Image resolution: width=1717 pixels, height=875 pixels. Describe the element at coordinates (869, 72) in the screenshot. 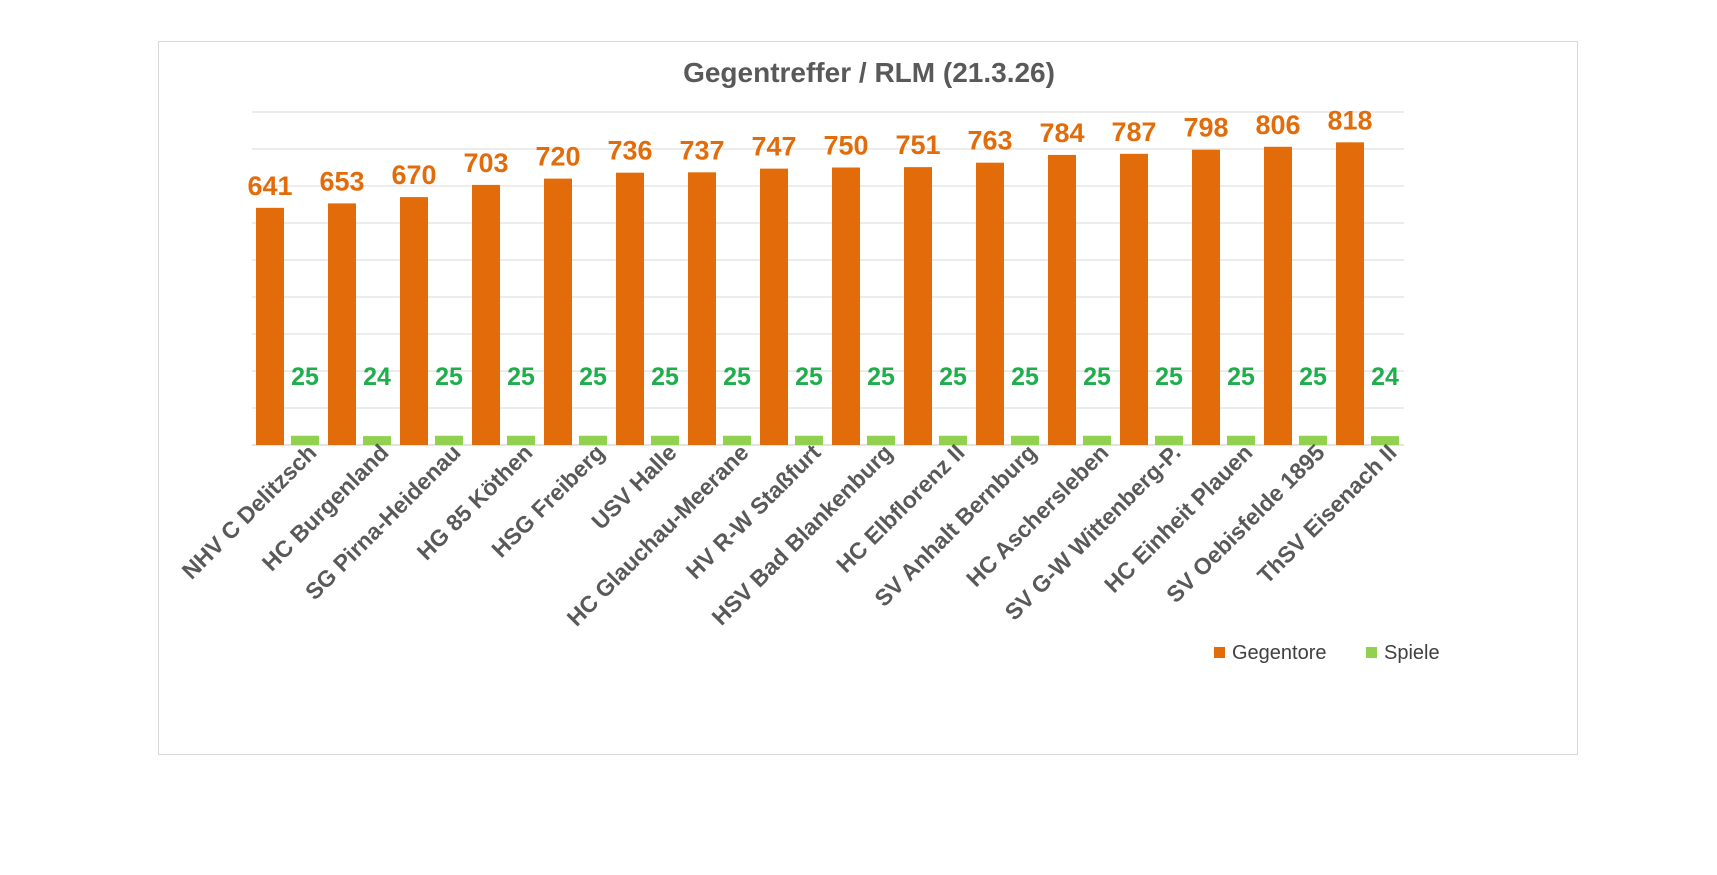

I see `chart-title: Gegentreffer / RLM (21.3.26)` at that location.